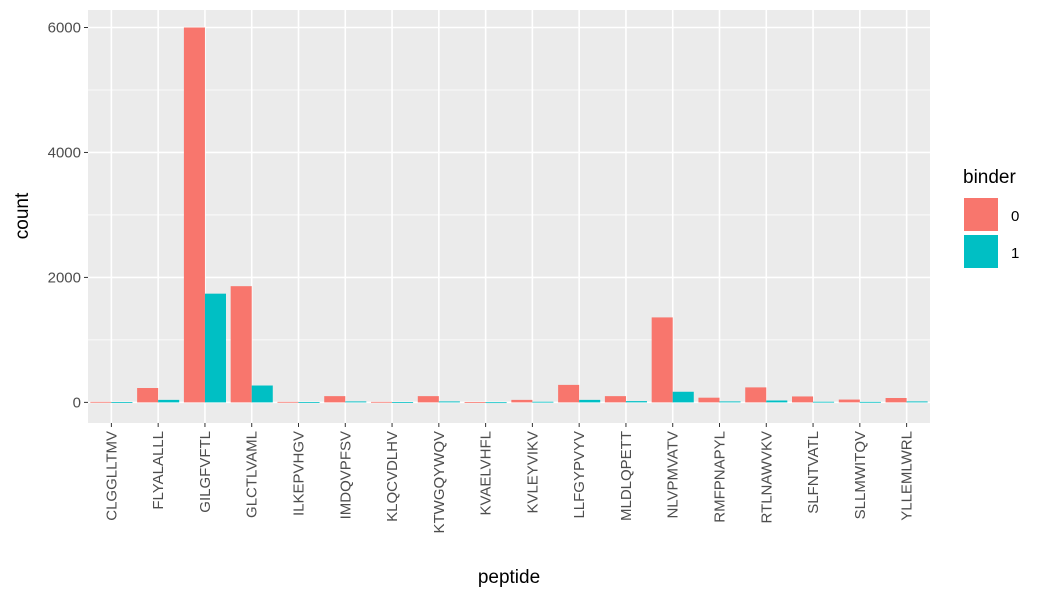 Image resolution: width=1050 pixels, height=600 pixels. What do you see at coordinates (989, 177) in the screenshot?
I see `legend-title: binder` at bounding box center [989, 177].